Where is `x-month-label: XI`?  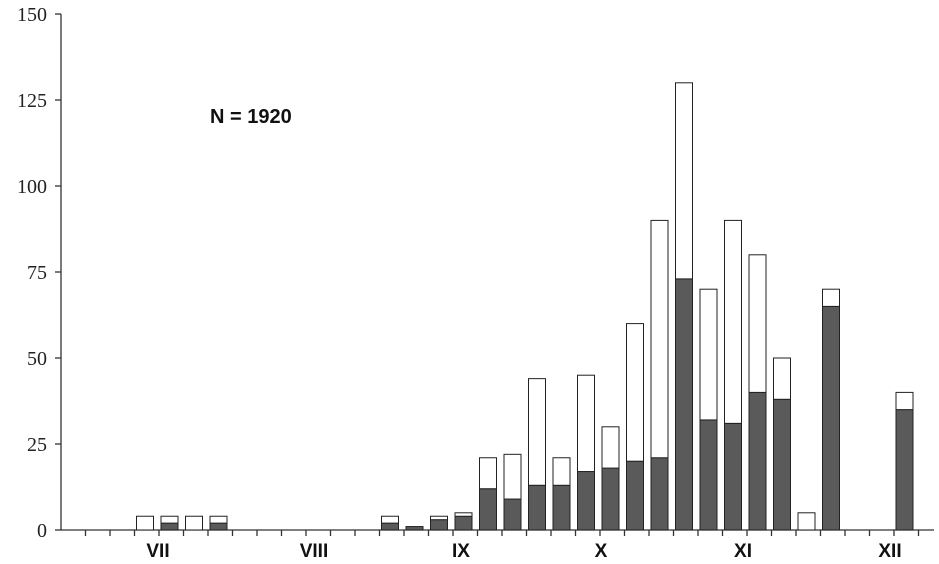
x-month-label: XI is located at coordinates (743, 551).